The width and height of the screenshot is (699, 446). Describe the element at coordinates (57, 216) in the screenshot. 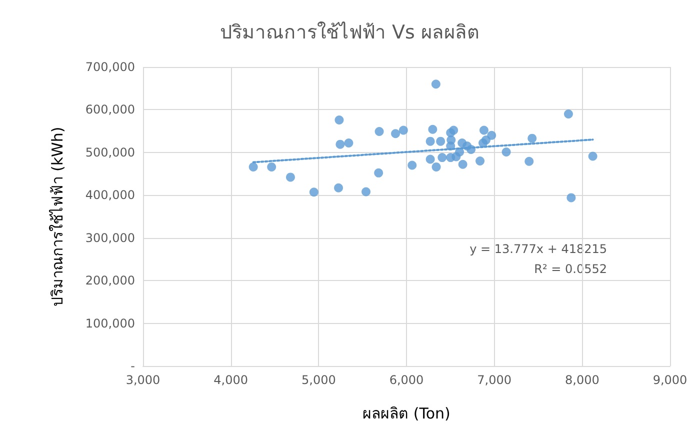

I see `y-axis-title: ปริมาณการใช้ไฟฟ้า (kWh)` at that location.